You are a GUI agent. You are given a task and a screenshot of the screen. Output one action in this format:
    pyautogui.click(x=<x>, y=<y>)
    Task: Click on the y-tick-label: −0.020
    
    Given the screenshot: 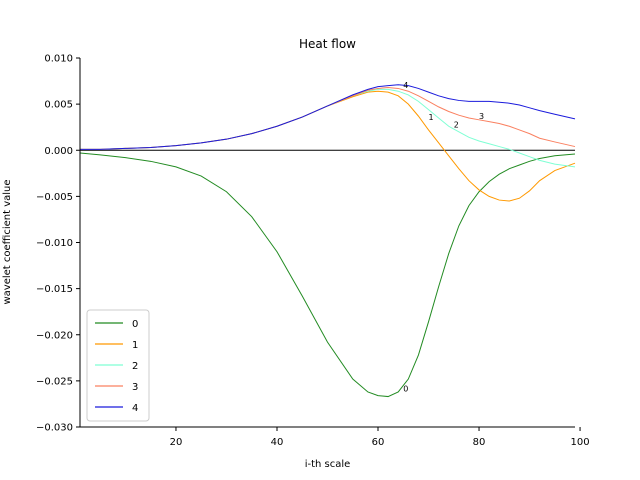 What is the action you would take?
    pyautogui.click(x=54, y=335)
    